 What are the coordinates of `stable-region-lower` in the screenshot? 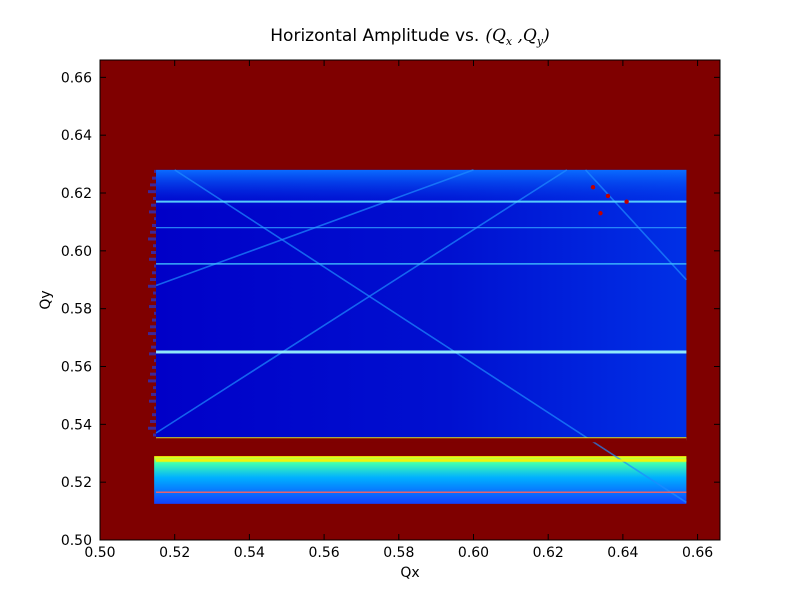 It's located at (420, 480).